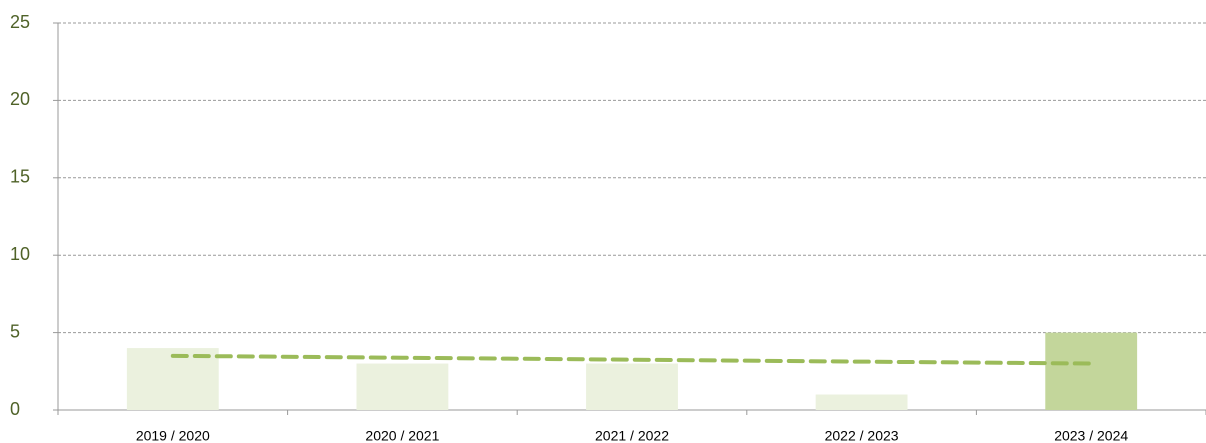 This screenshot has height=443, width=1206. Describe the element at coordinates (15, 409) in the screenshot. I see `y-tick-label: 0` at that location.